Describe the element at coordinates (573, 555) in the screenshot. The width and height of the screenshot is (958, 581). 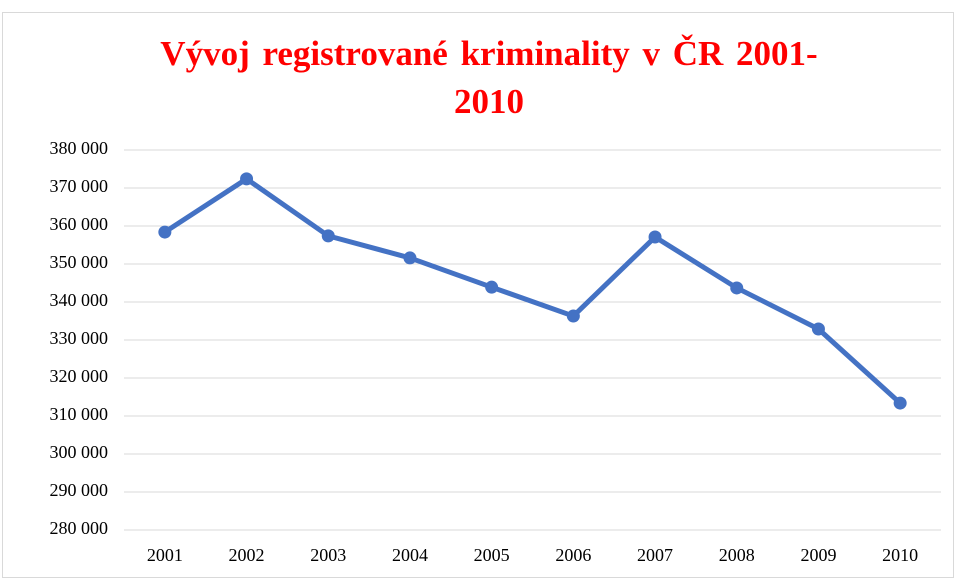
I see `x-tick-label: 2006` at that location.